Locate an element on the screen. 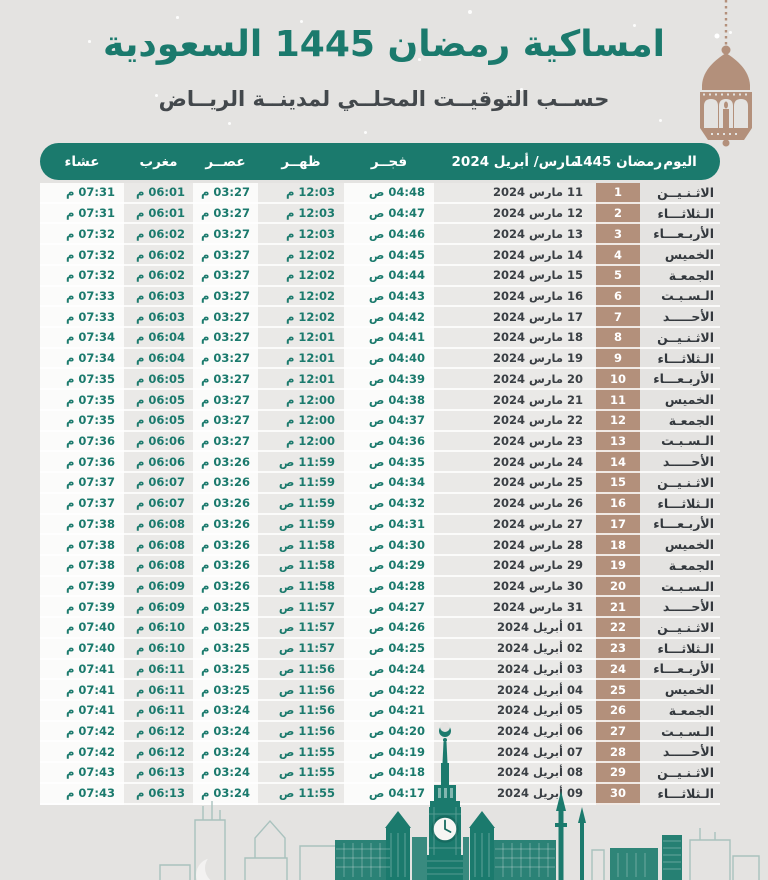  date-cell: 17 مارس 2024 is located at coordinates (515, 318).